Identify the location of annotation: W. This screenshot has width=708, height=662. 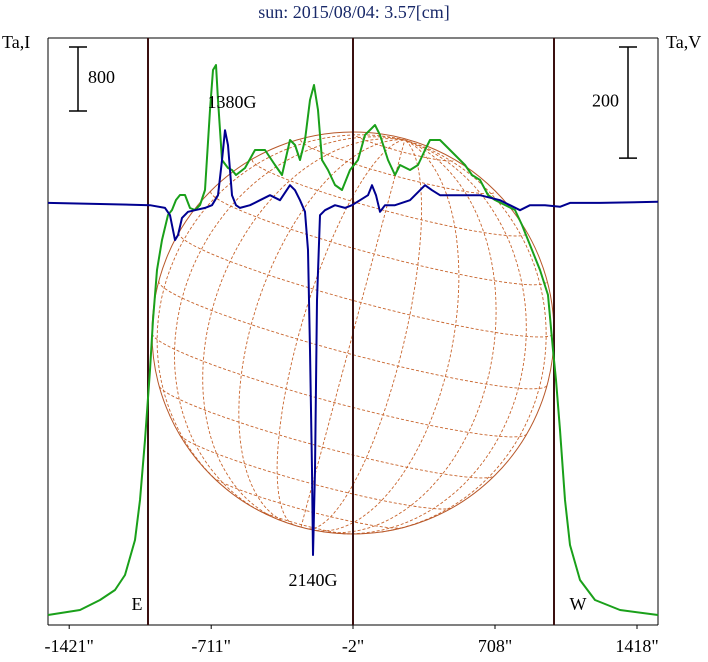
(578, 604).